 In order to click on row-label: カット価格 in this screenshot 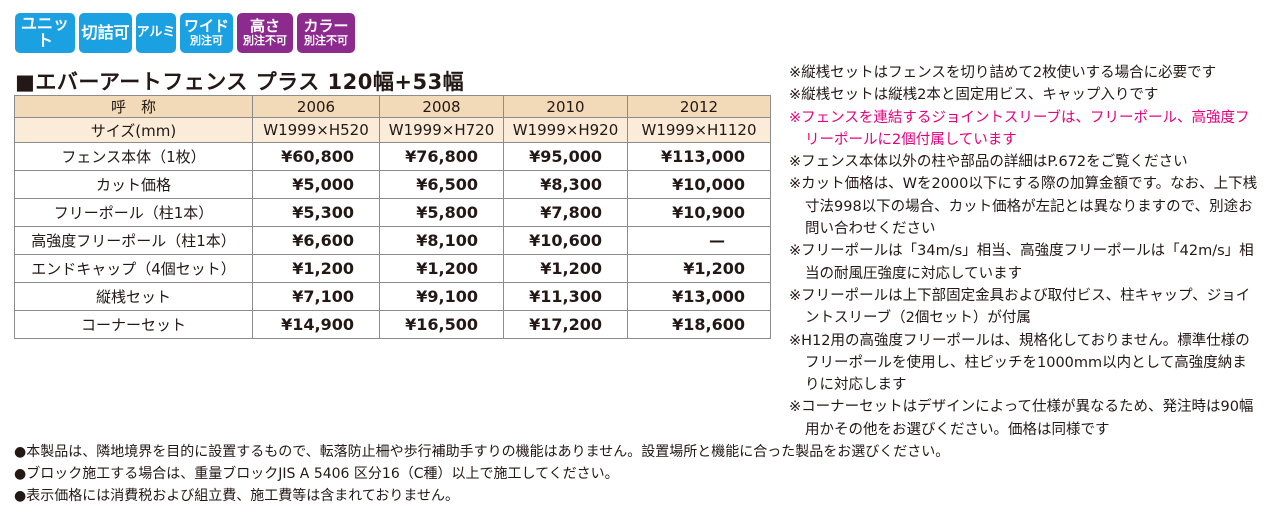, I will do `click(133, 184)`.